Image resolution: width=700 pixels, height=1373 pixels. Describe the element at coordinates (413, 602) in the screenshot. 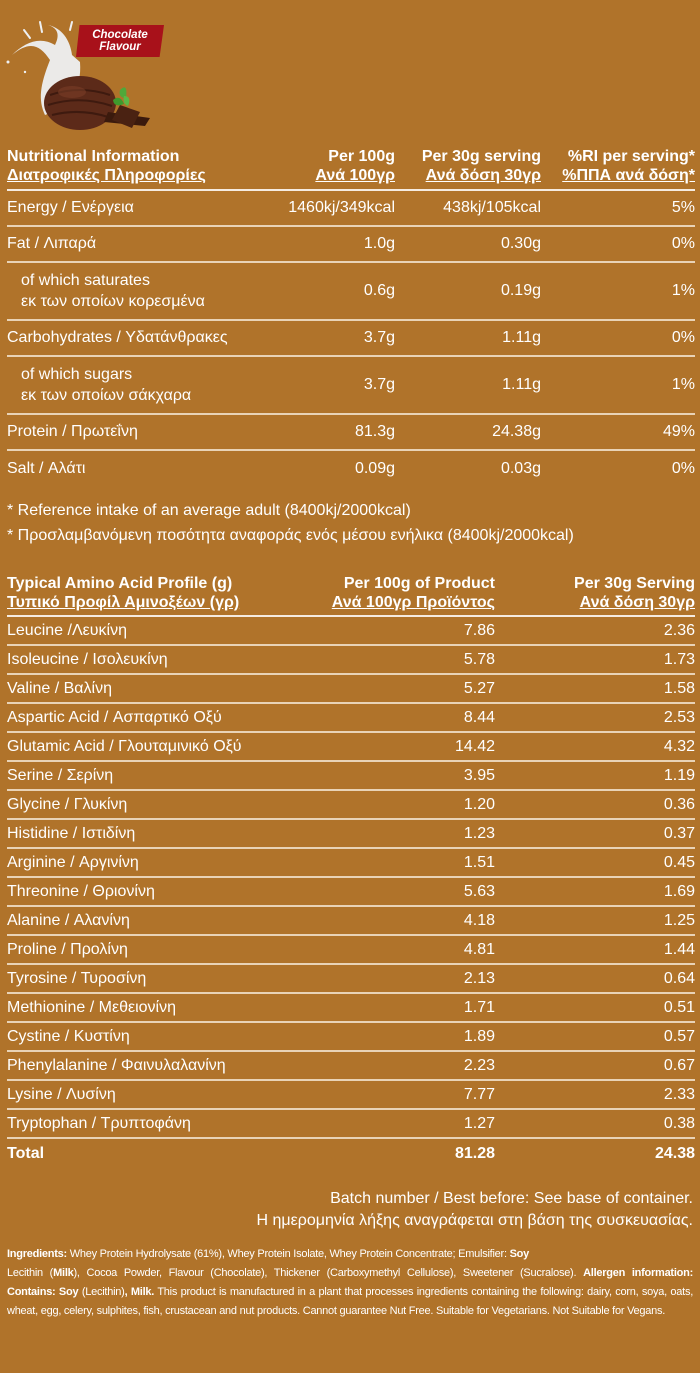

I see `header-col1-gr: Ανά 100γρ Προϊόντος` at that location.